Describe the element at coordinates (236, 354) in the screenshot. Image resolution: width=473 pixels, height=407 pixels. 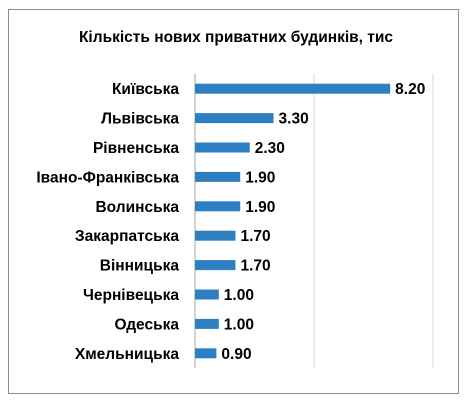
I see `data-label: 0.90` at that location.